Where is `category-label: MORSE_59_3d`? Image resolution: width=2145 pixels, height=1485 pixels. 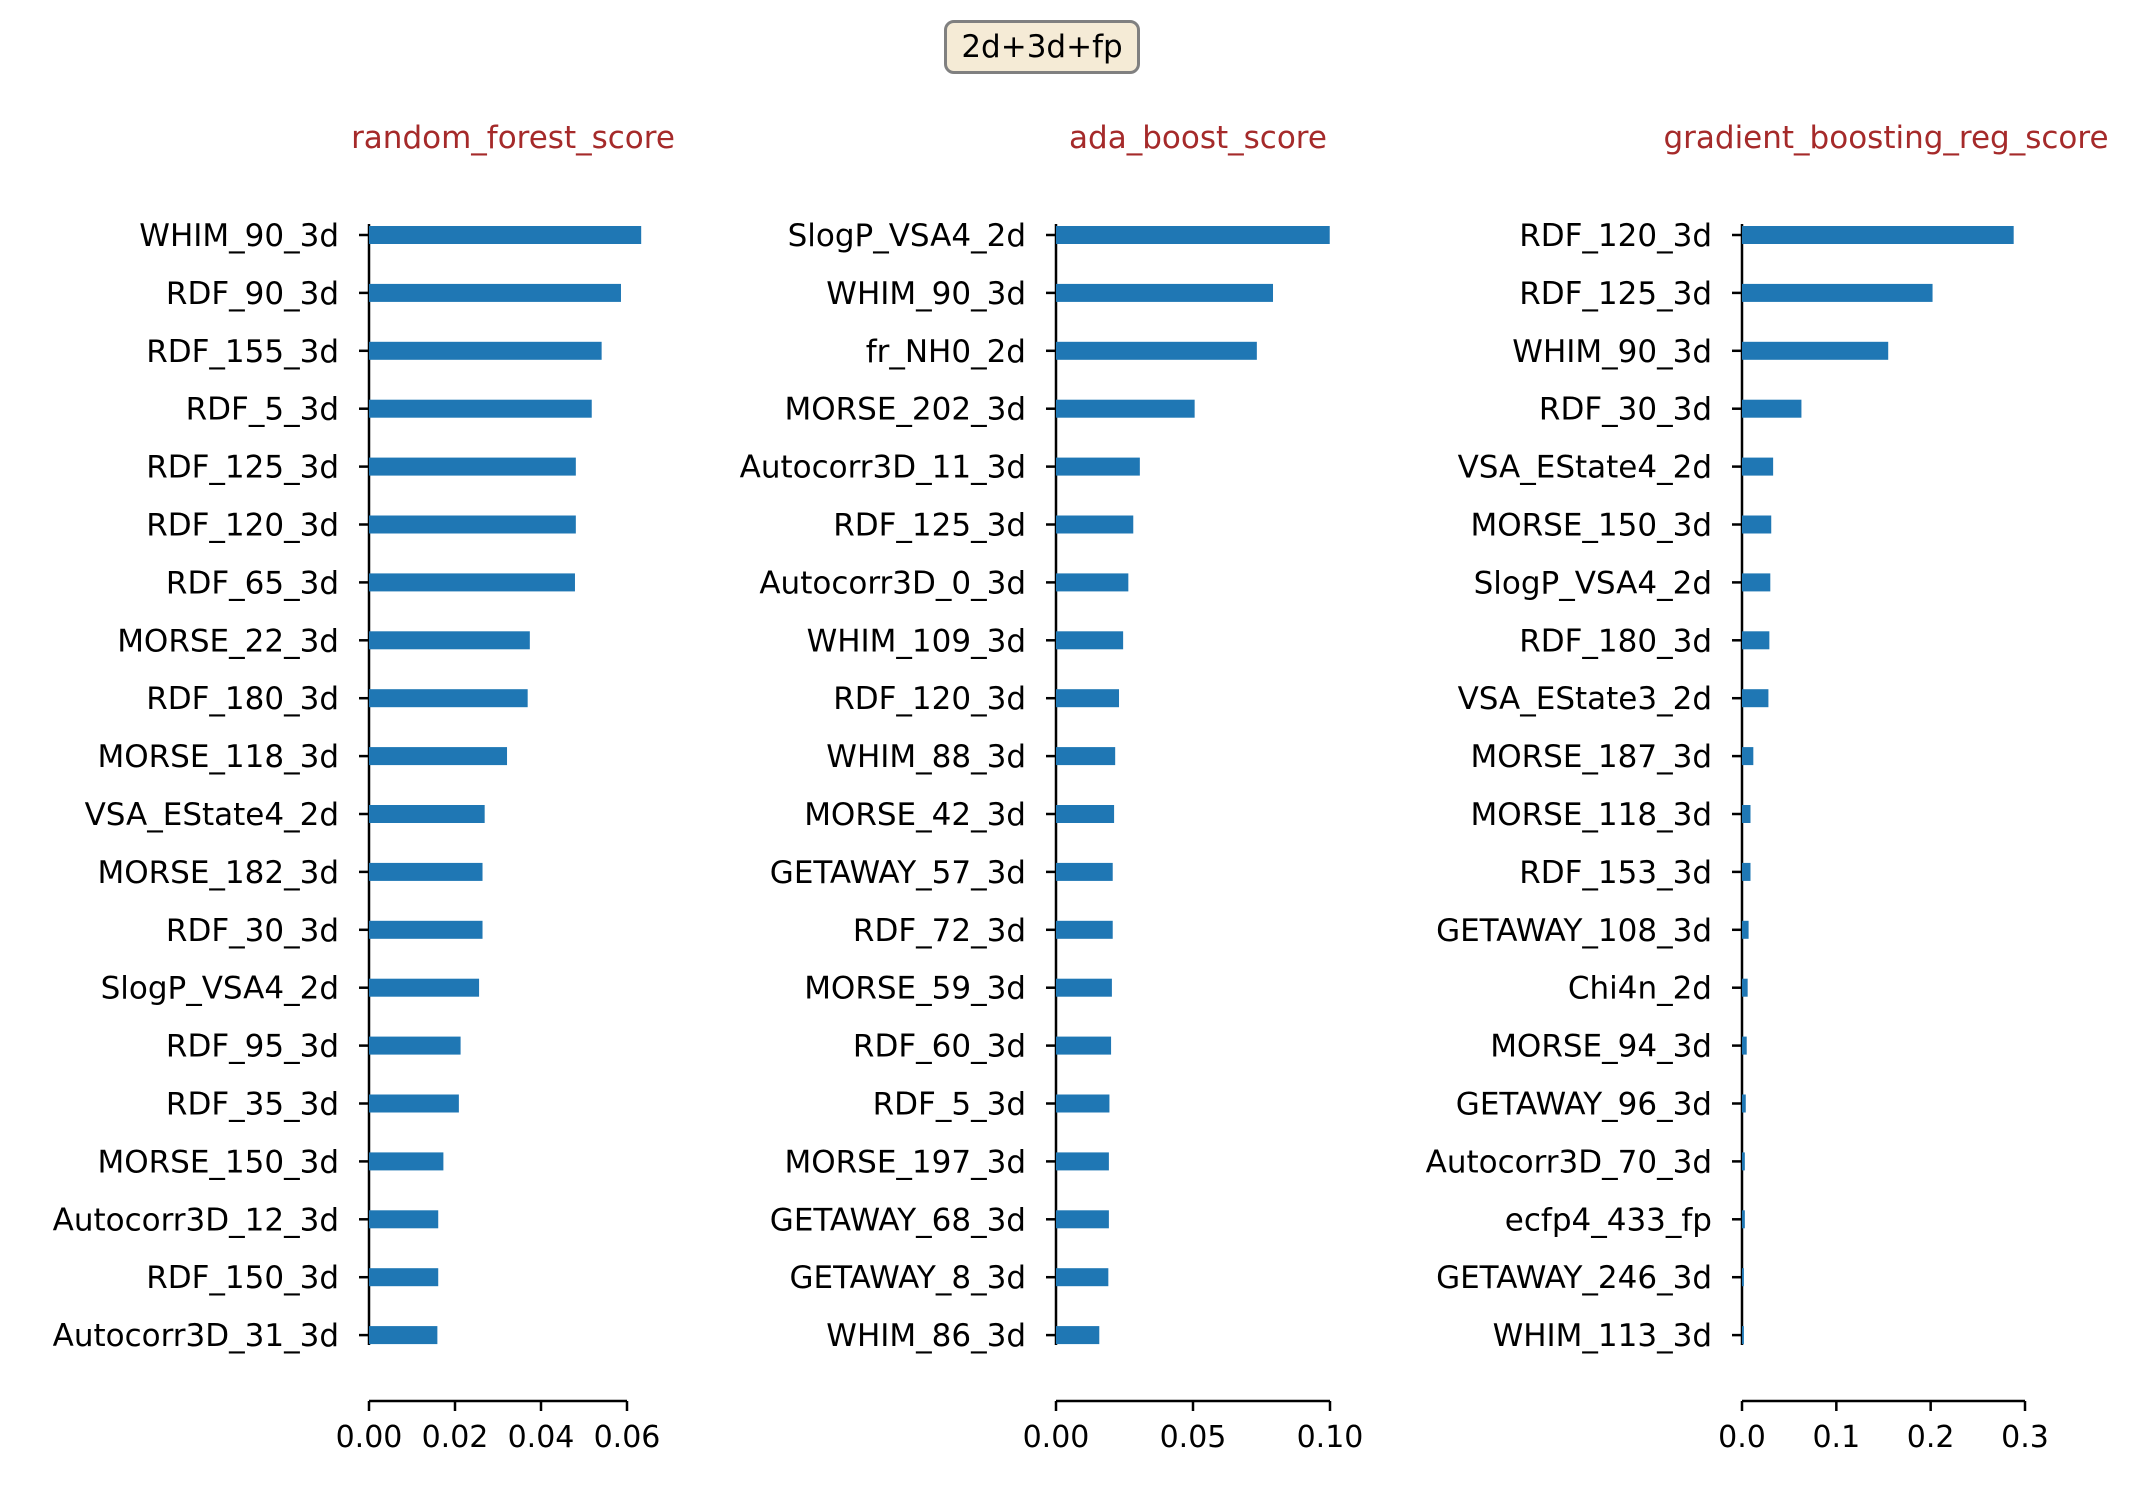
category-label: MORSE_59_3d is located at coordinates (915, 989).